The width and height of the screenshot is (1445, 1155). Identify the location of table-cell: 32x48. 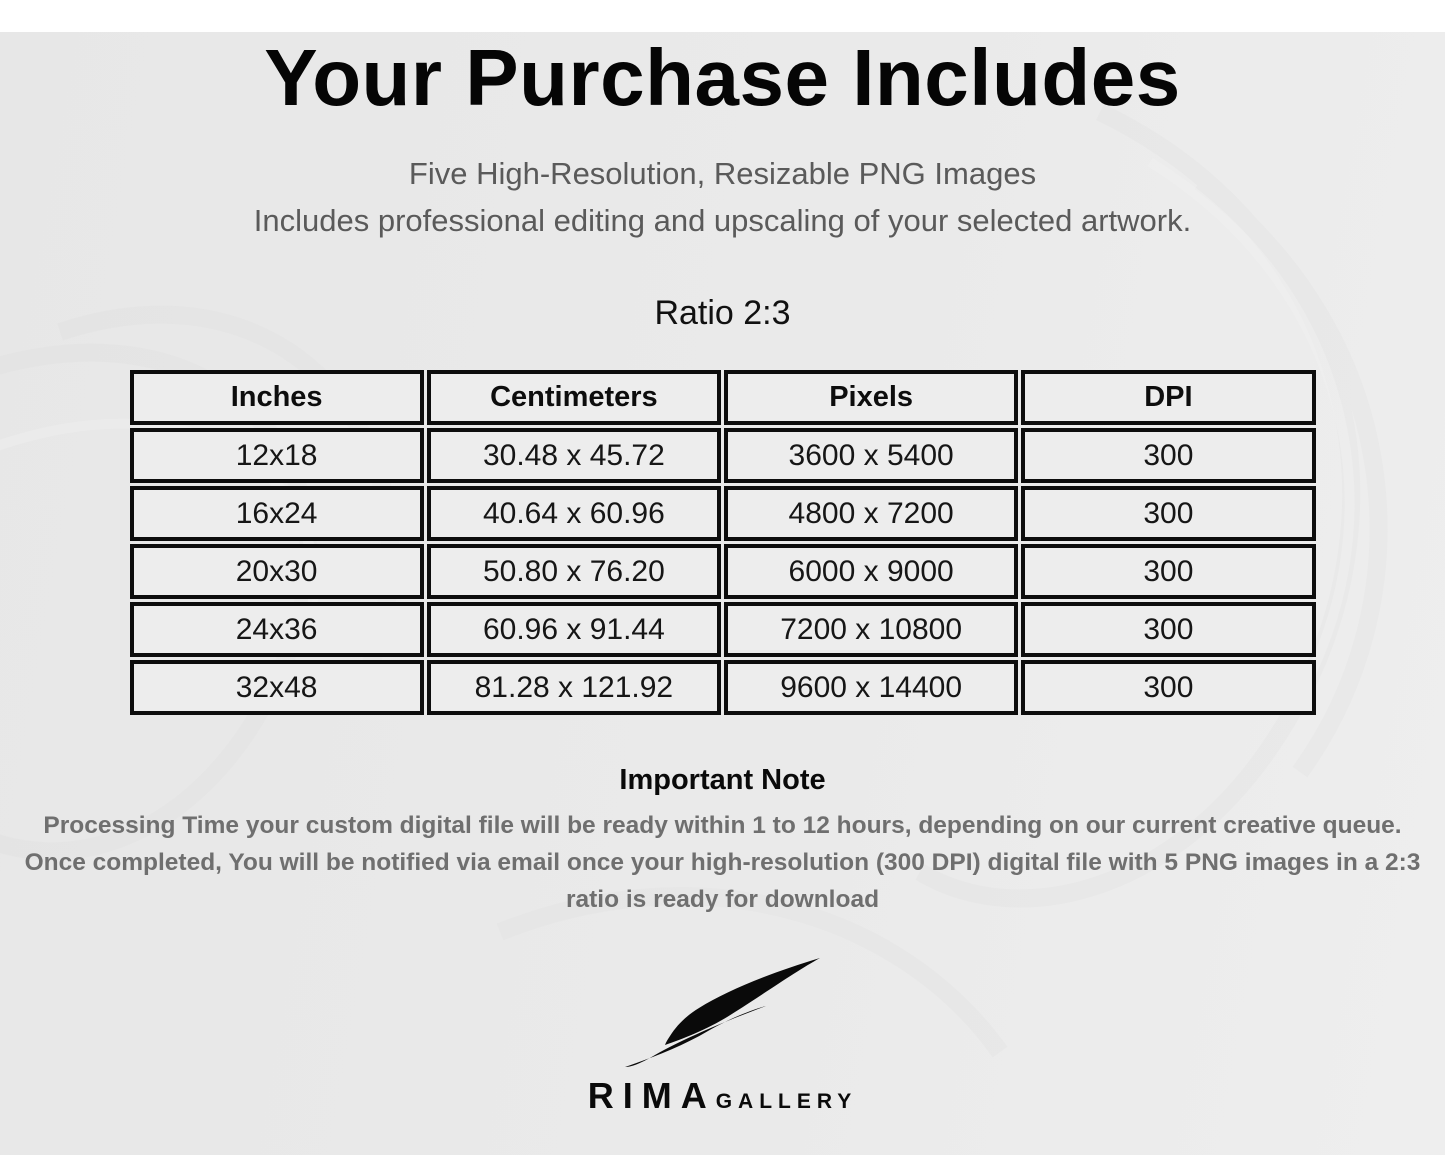
(276, 687).